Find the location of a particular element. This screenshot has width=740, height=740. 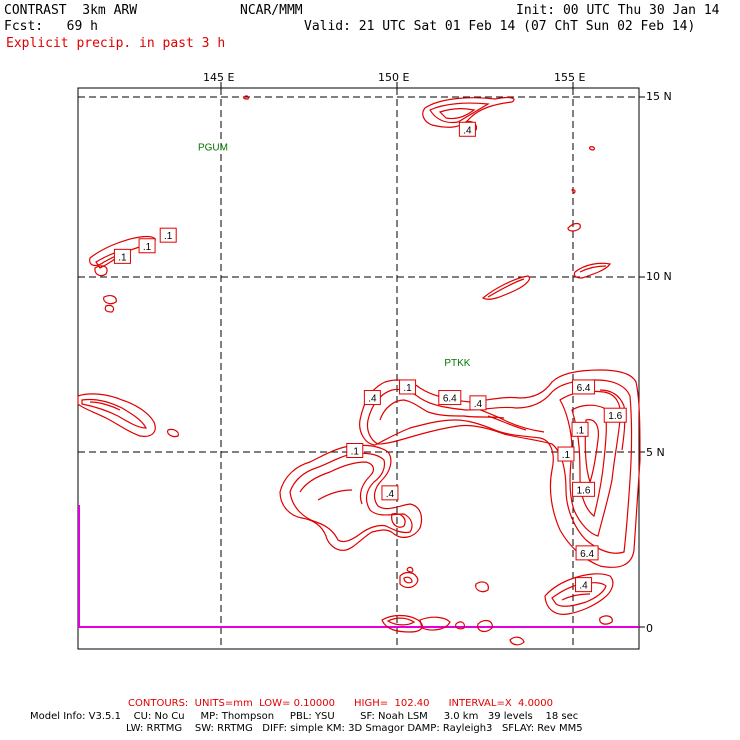

lat-label-10n: 10 N is located at coordinates (659, 276).